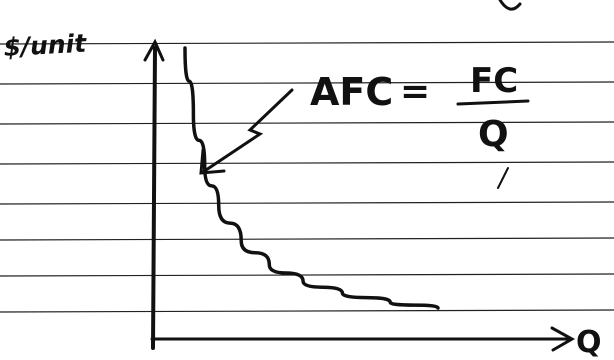 The width and height of the screenshot is (614, 360). Describe the element at coordinates (246, 131) in the screenshot. I see `annotation-arrow` at that location.